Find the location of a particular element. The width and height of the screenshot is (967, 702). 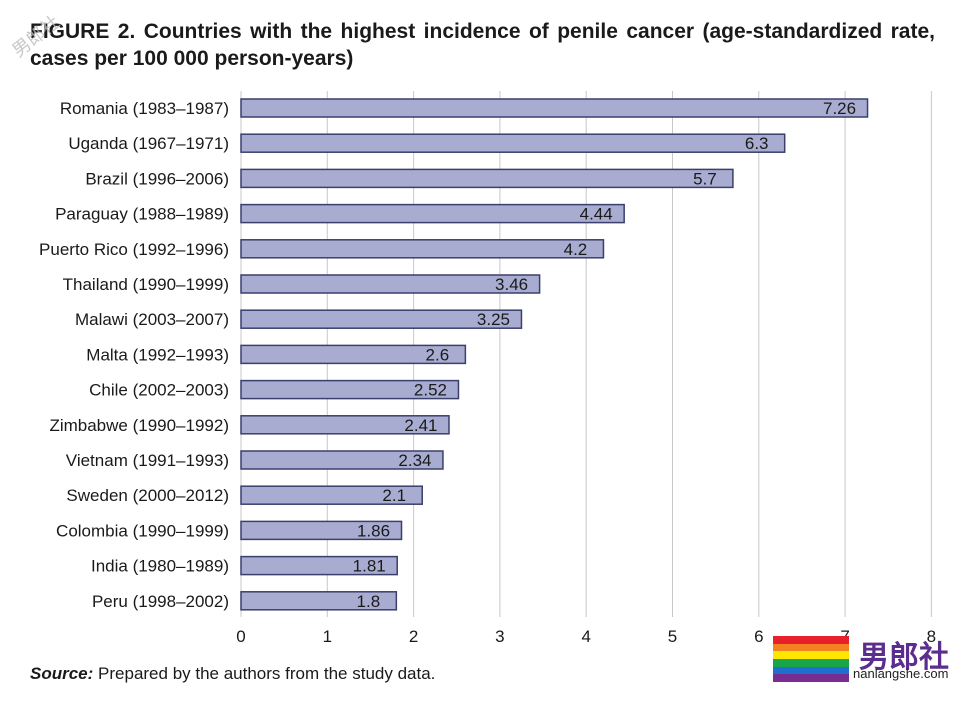

category-label: Sweden (2000–2012) is located at coordinates (147, 495).